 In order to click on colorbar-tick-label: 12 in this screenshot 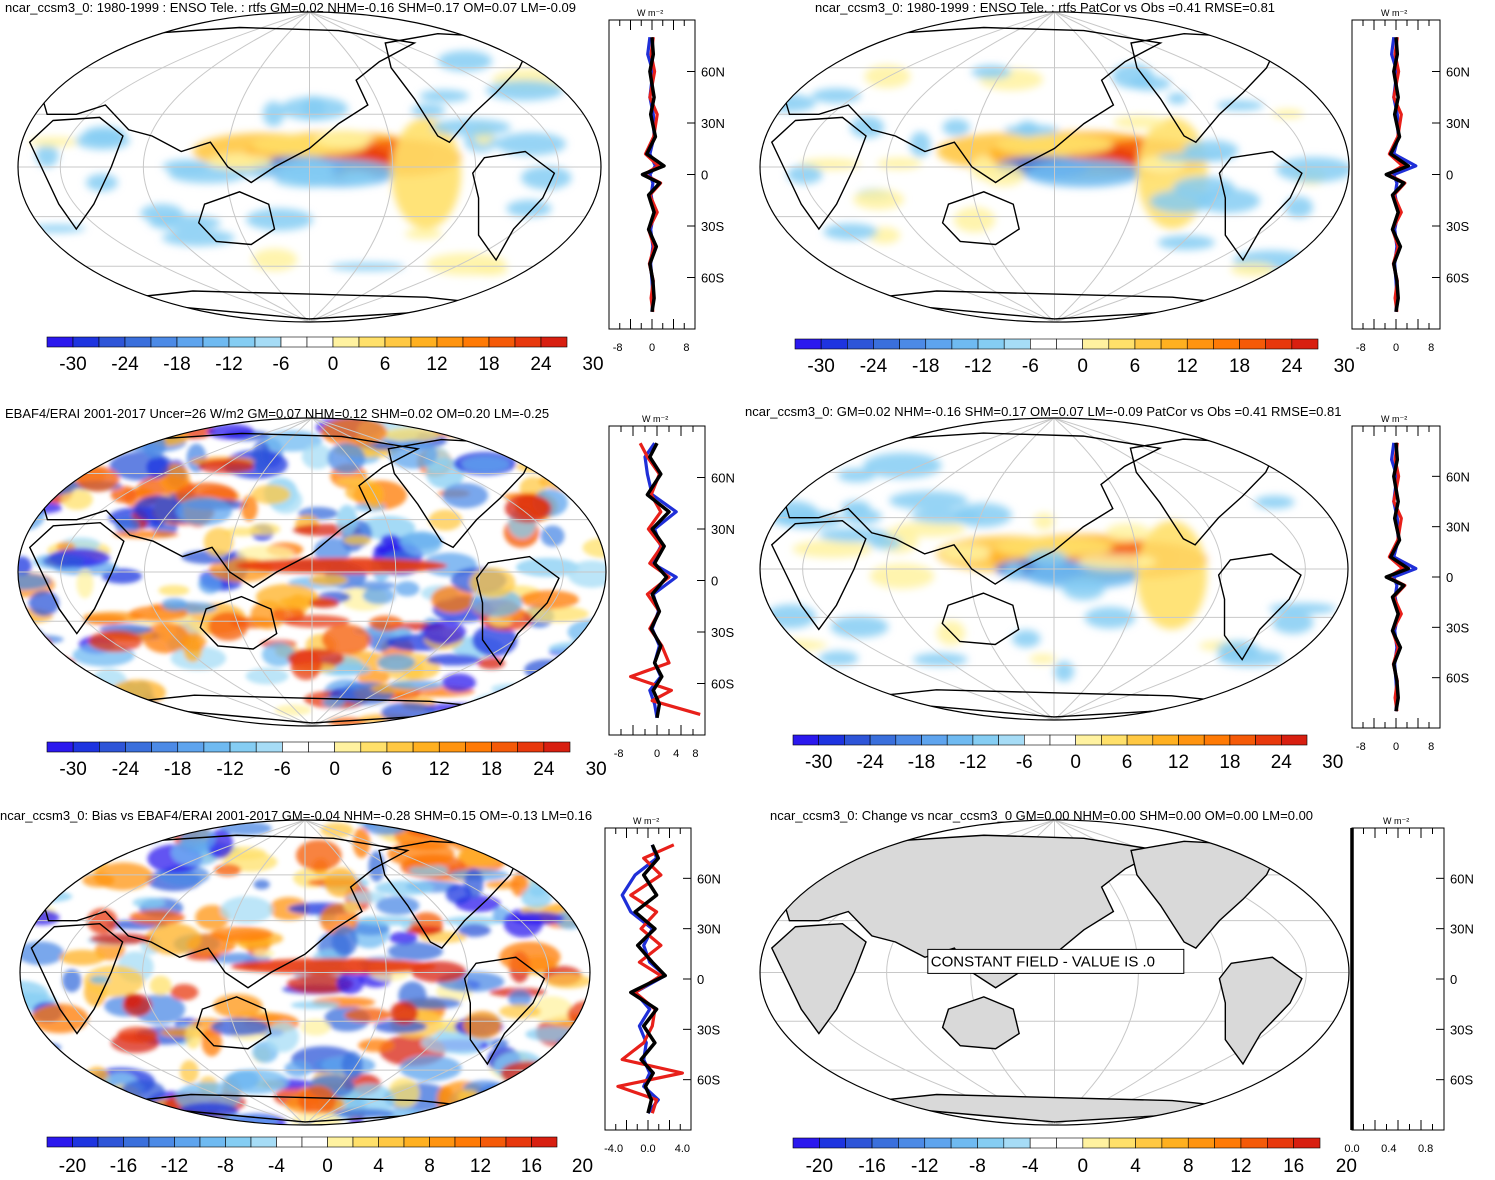, I will do `click(1240, 1166)`.